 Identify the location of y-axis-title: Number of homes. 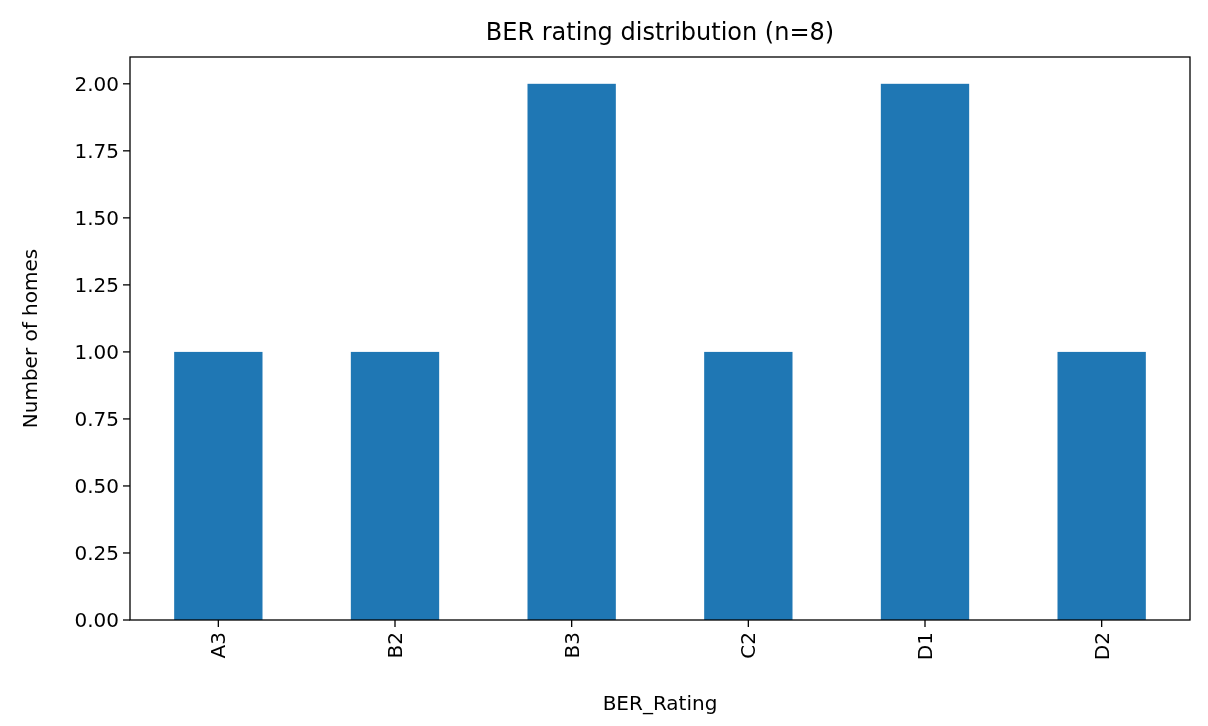
(30, 338).